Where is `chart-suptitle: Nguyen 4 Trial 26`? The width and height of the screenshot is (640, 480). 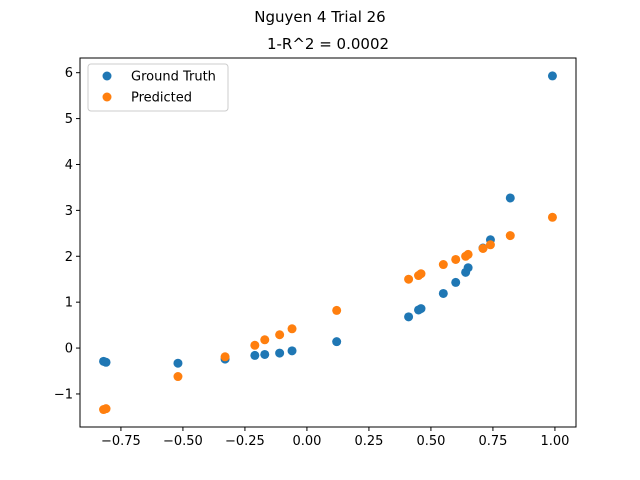 chart-suptitle: Nguyen 4 Trial 26 is located at coordinates (319, 17).